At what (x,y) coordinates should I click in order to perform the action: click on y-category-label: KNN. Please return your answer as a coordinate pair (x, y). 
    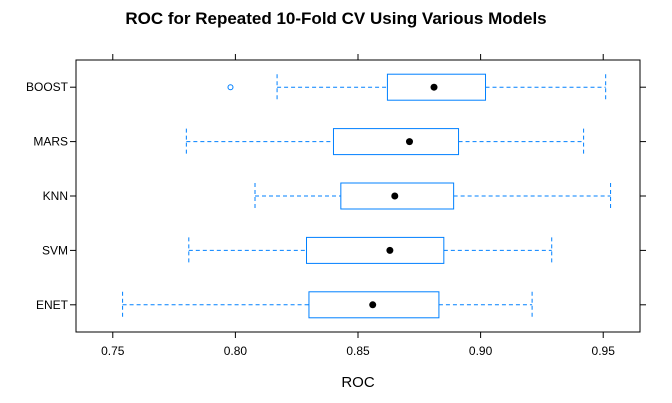
    Looking at the image, I should click on (55, 196).